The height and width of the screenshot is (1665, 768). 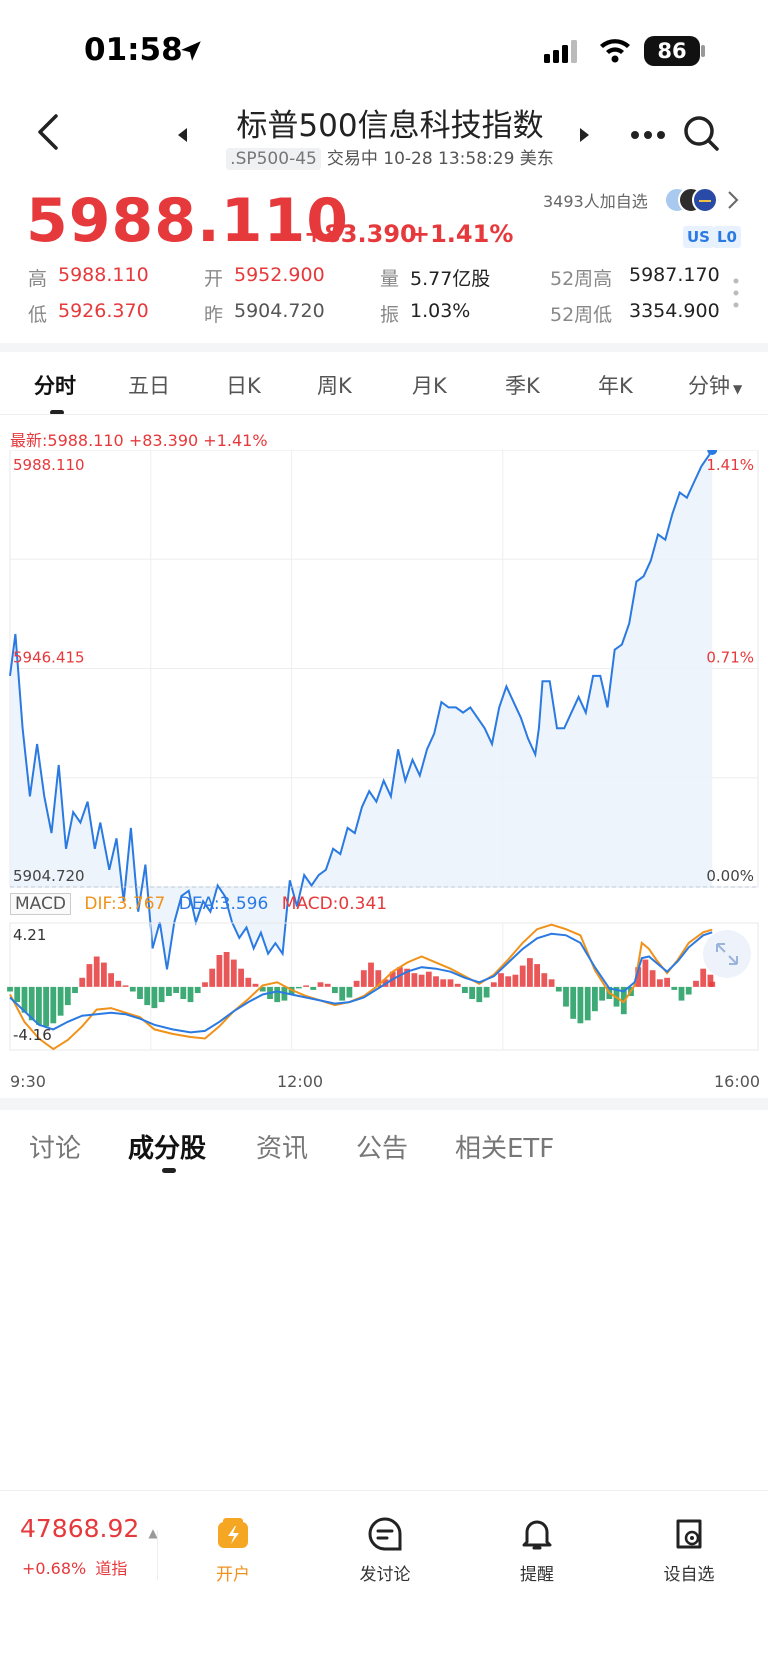 I want to click on index-code: .SP500-45, so click(x=273, y=159).